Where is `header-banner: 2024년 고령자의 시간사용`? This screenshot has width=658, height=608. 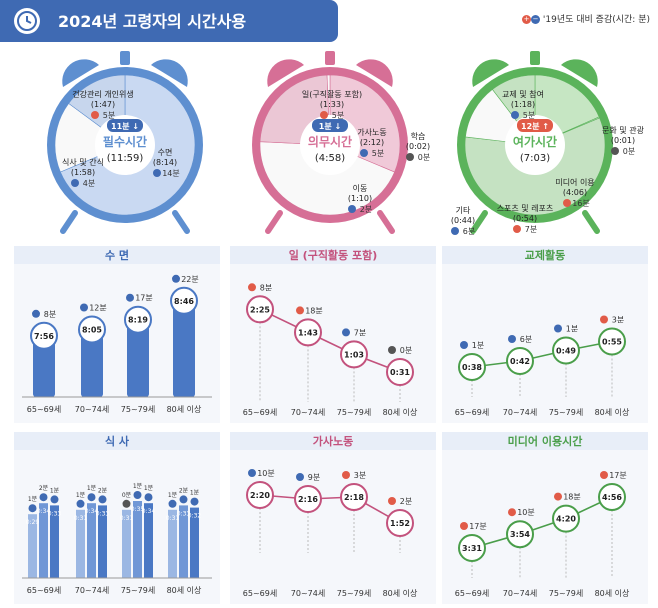 header-banner: 2024년 고령자의 시간사용 is located at coordinates (169, 21).